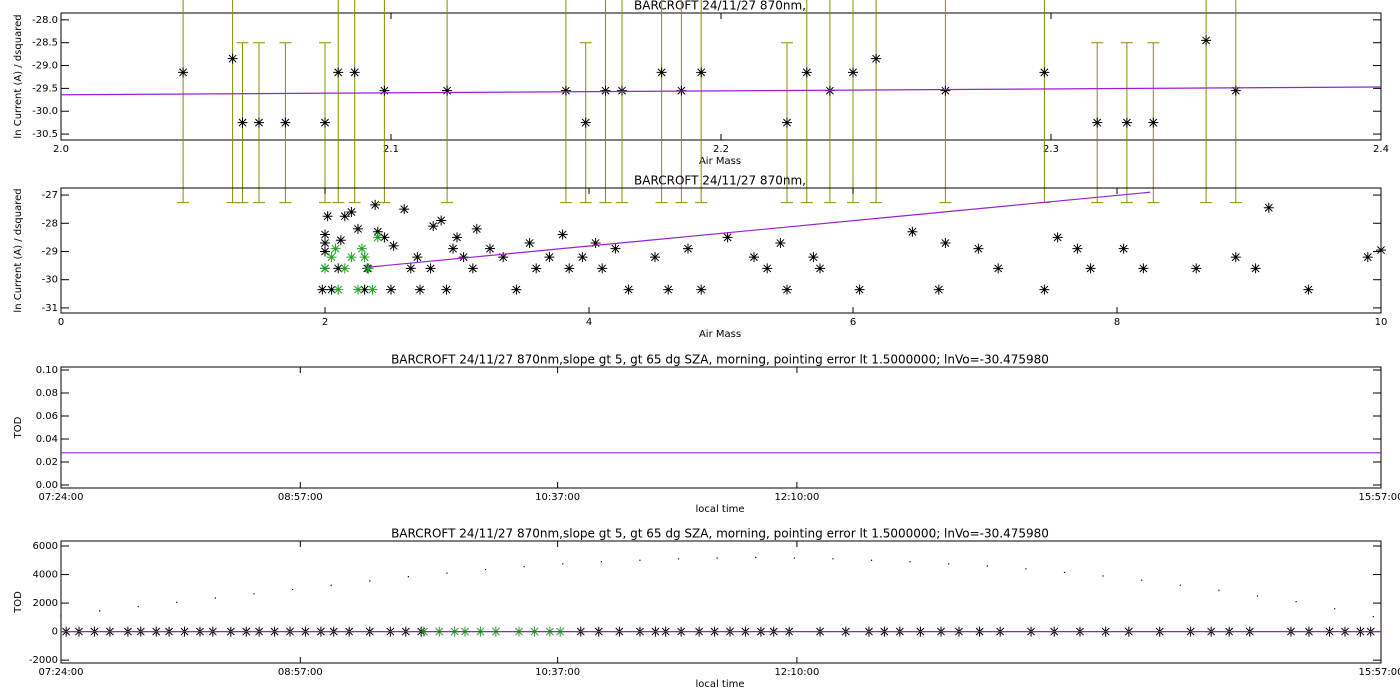 The height and width of the screenshot is (700, 1400). Describe the element at coordinates (55, 632) in the screenshot. I see `y-tick-label: 0` at that location.